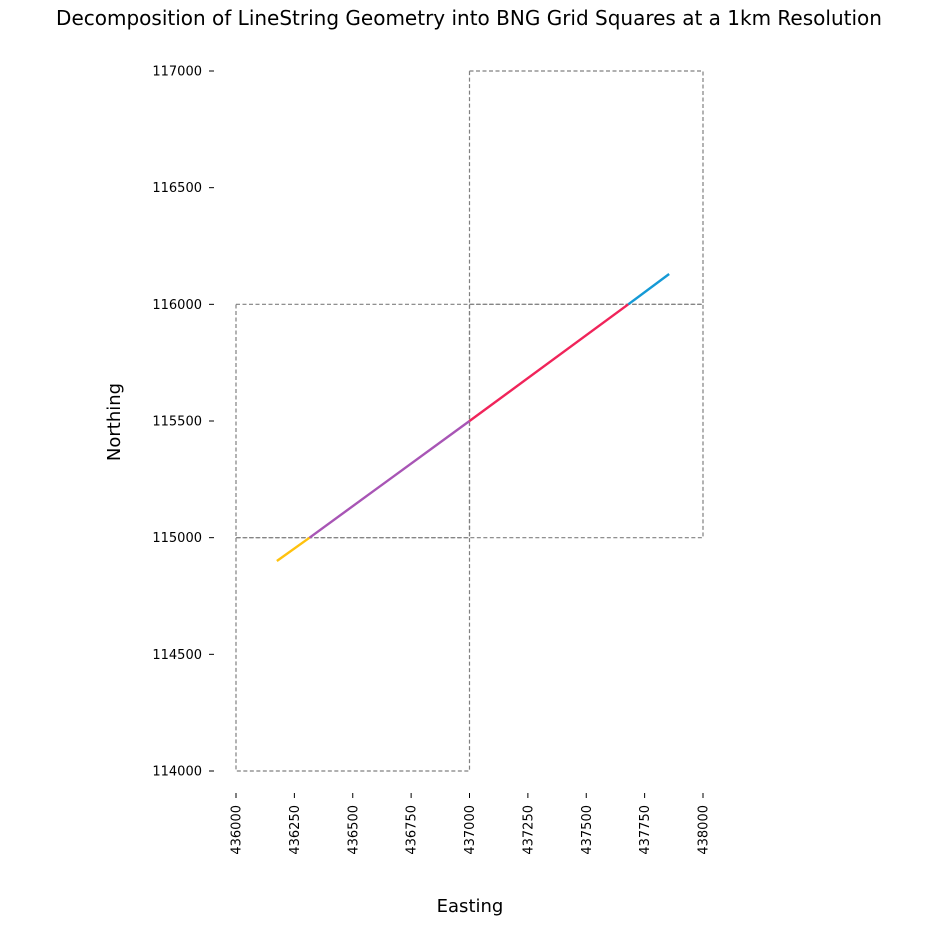 This screenshot has height=926, width=938. Describe the element at coordinates (645, 830) in the screenshot. I see `x-tick-label: 437750` at that location.